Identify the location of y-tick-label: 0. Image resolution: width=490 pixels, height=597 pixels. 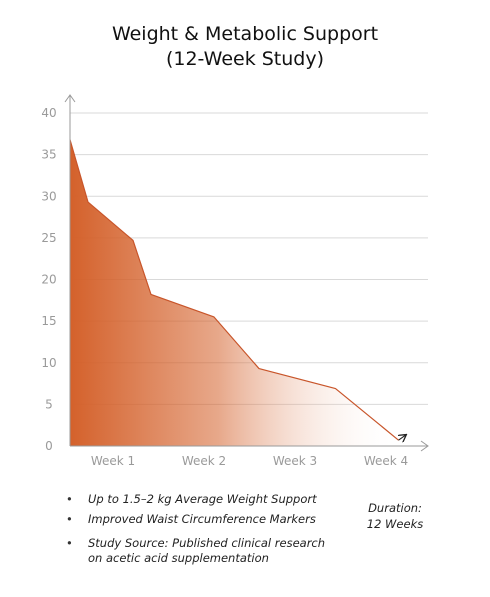
(49, 446).